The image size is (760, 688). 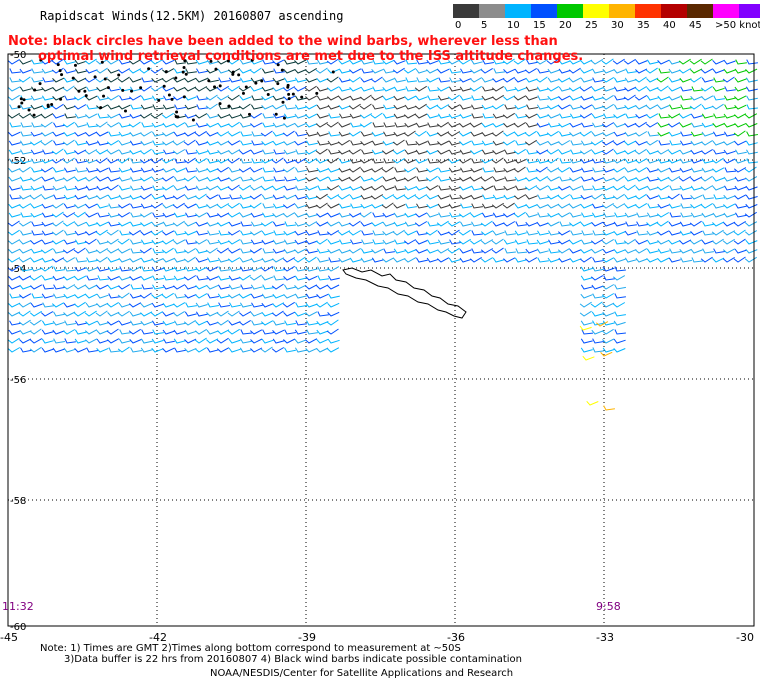 I want to click on lat-label: -56, so click(x=18, y=380).